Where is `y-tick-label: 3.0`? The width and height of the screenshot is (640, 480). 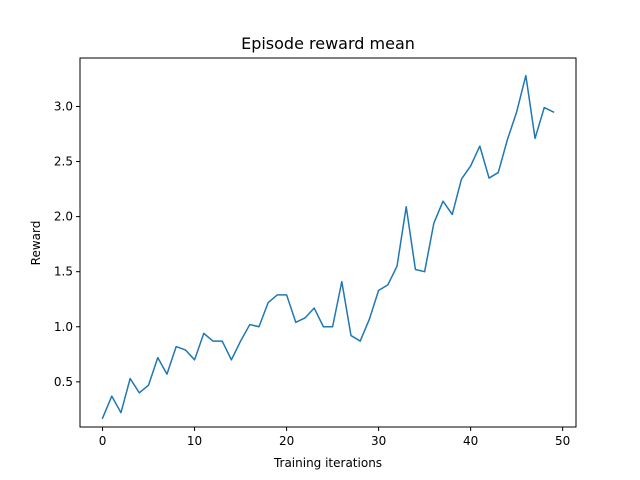
y-tick-label: 3.0 is located at coordinates (63, 106).